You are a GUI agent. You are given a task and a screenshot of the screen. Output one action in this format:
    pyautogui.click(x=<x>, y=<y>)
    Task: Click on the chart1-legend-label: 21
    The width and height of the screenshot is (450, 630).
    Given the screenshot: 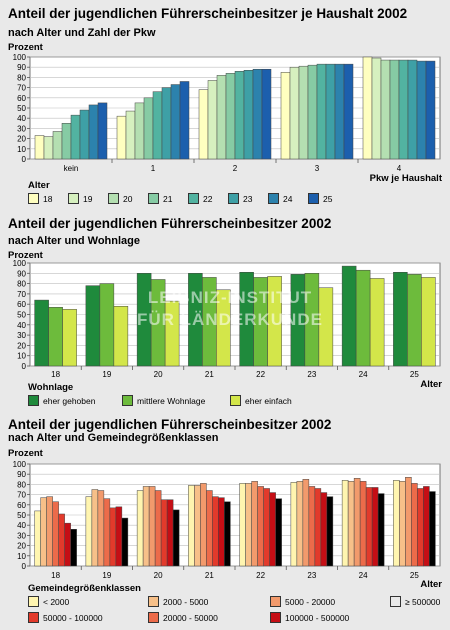 What is the action you would take?
    pyautogui.click(x=168, y=198)
    